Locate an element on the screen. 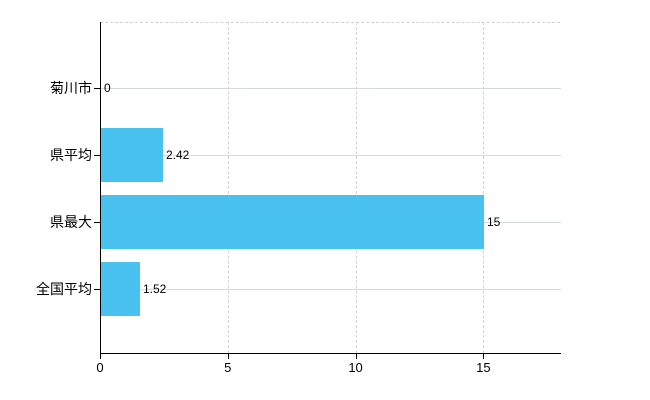  category-label: 全国平均 is located at coordinates (64, 289).